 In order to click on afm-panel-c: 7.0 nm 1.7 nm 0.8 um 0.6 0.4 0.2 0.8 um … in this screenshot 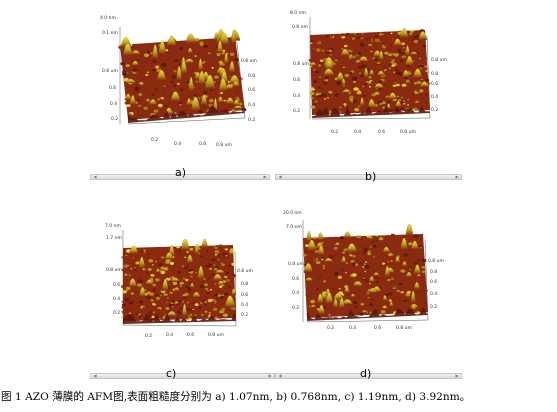, I will do `click(183, 288)`.